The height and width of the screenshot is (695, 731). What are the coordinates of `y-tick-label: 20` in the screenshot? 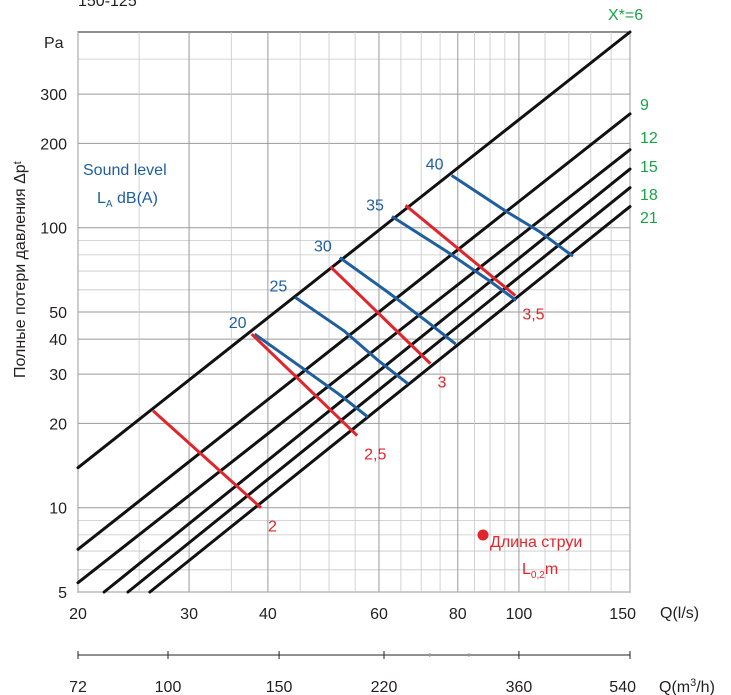 It's located at (58, 424).